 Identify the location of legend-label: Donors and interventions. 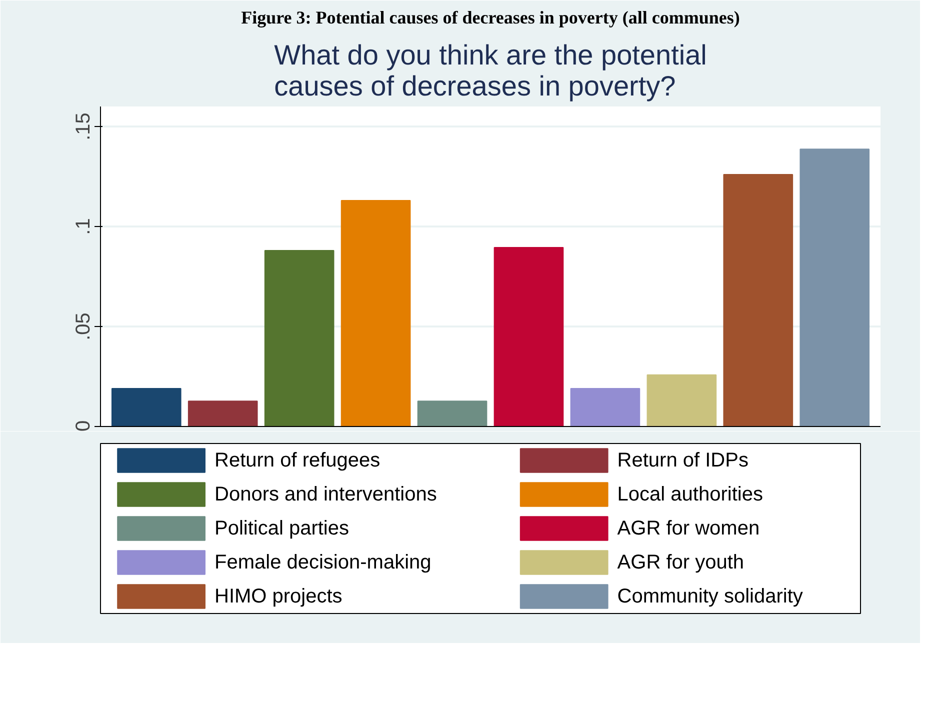
(325, 495).